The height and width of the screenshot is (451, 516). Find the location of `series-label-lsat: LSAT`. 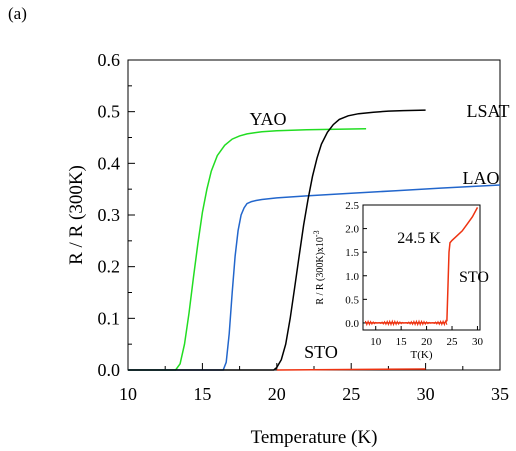

series-label-lsat: LSAT is located at coordinates (487, 111).